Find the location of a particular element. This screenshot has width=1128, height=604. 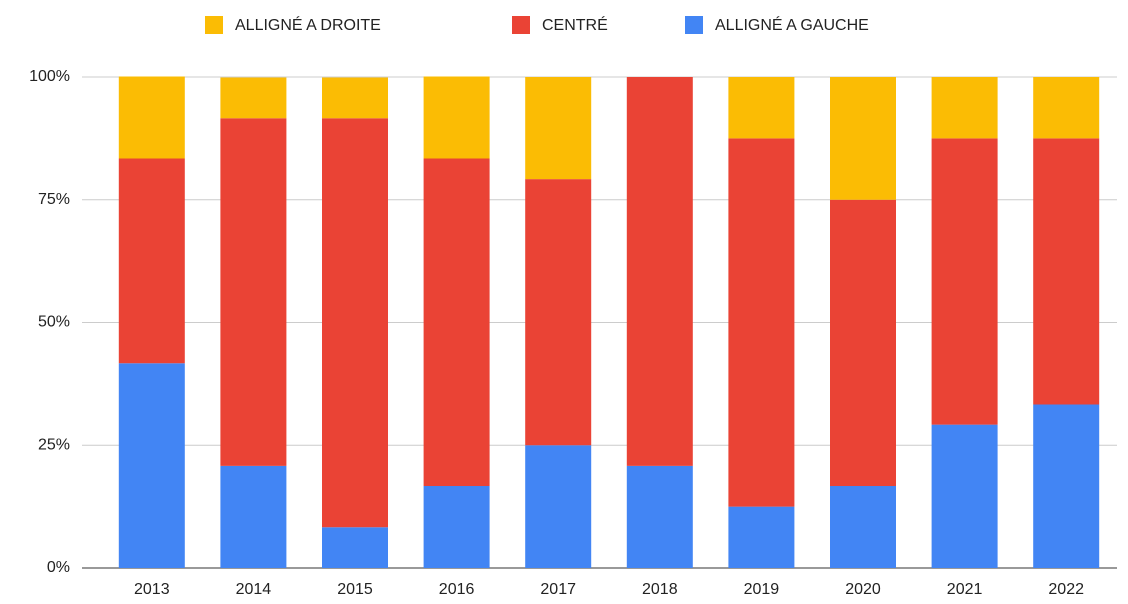

x-tick-label: 2018 is located at coordinates (660, 589).